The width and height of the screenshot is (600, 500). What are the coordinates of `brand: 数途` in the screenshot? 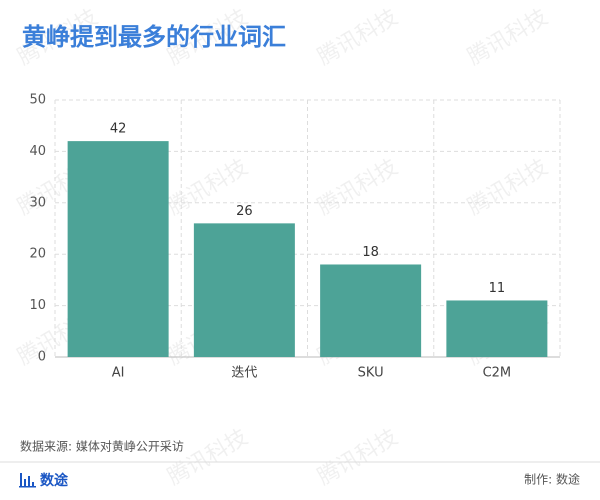 It's located at (54, 480).